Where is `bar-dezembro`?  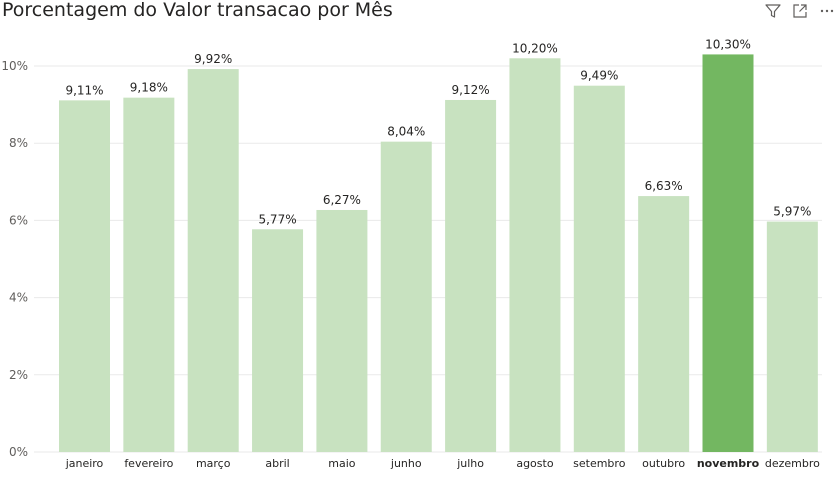
bar-dezembro is located at coordinates (792, 336).